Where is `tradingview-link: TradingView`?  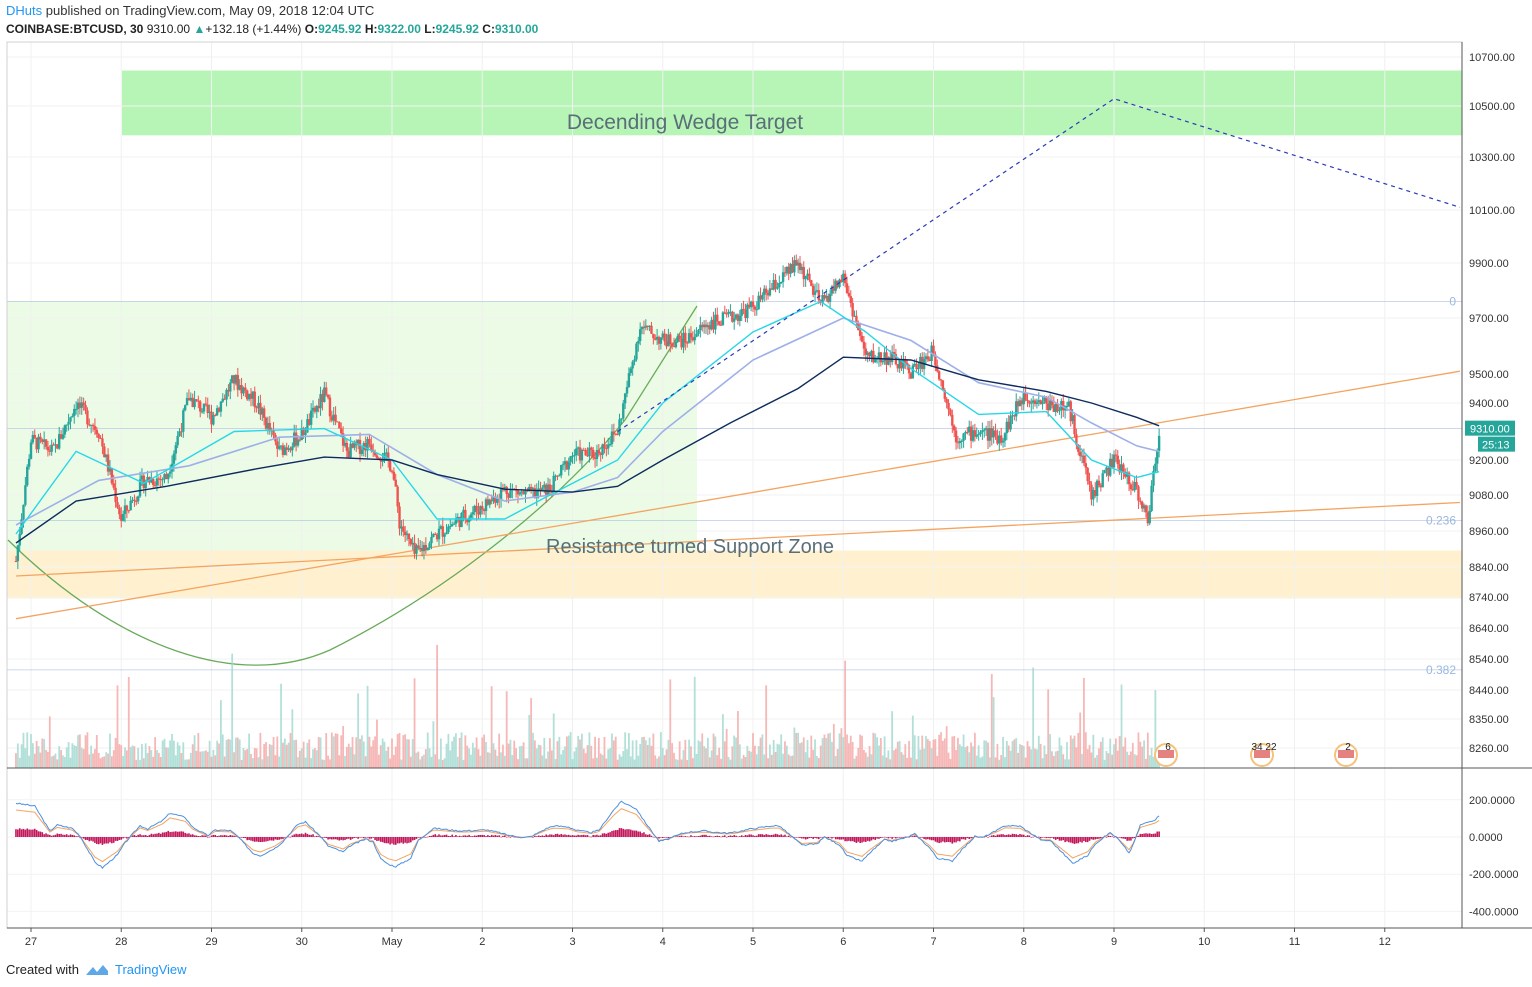
tradingview-link: TradingView is located at coordinates (150, 969).